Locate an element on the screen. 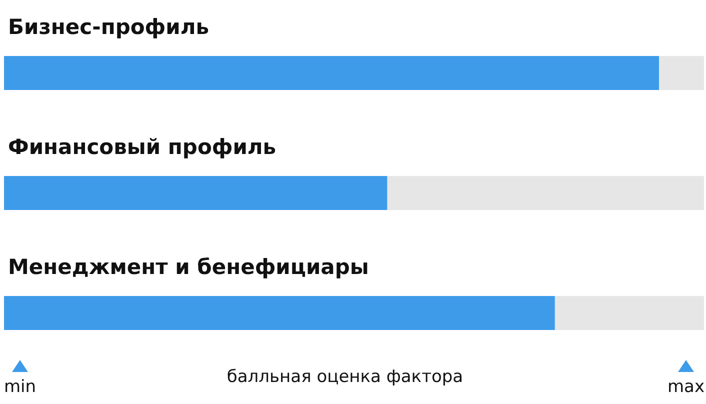 The image size is (706, 404). x-axis-title: балльная оценка фактора is located at coordinates (345, 377).